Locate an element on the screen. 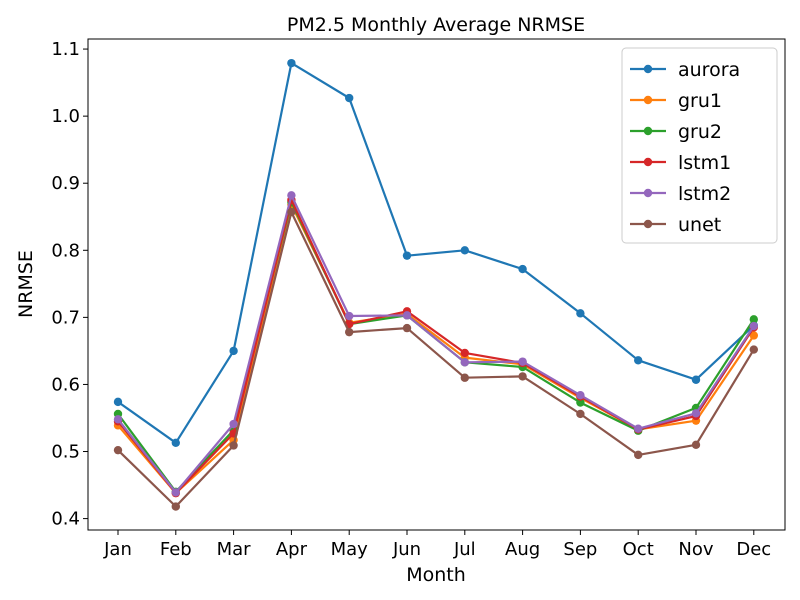 The height and width of the screenshot is (600, 800). legend-item-lstm1: lstm1 is located at coordinates (680, 163).